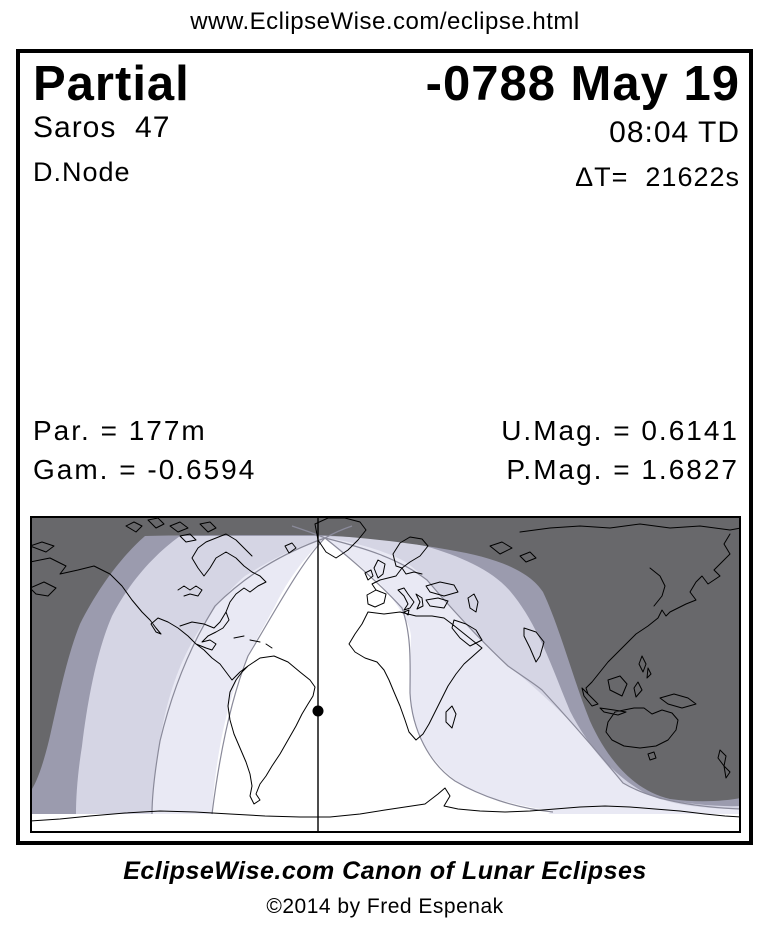 The image size is (770, 940). I want to click on footer-title: EclipseWise.com Canon of Lunar Eclipses, so click(385, 871).